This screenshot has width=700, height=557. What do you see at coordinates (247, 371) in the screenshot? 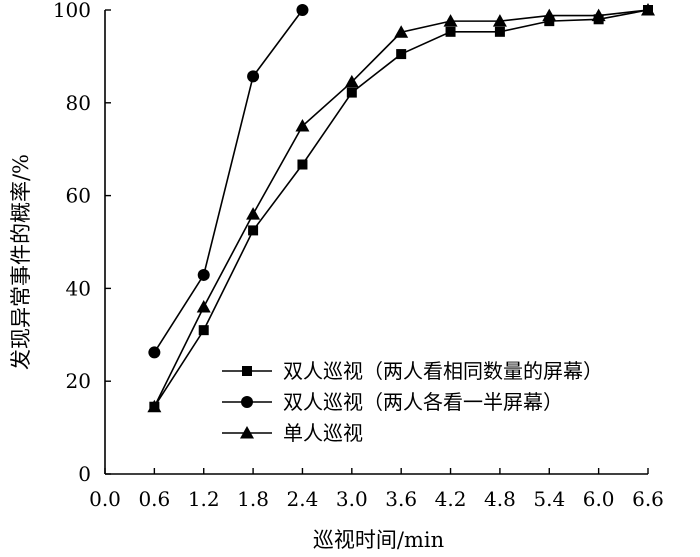
I see `legend-marker-square` at bounding box center [247, 371].